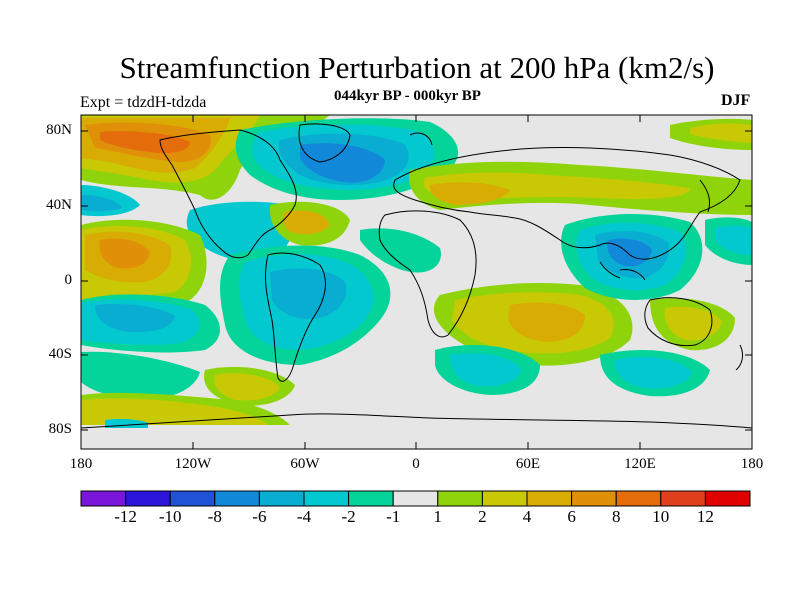  What do you see at coordinates (661, 516) in the screenshot?
I see `colorbar-label: 10` at bounding box center [661, 516].